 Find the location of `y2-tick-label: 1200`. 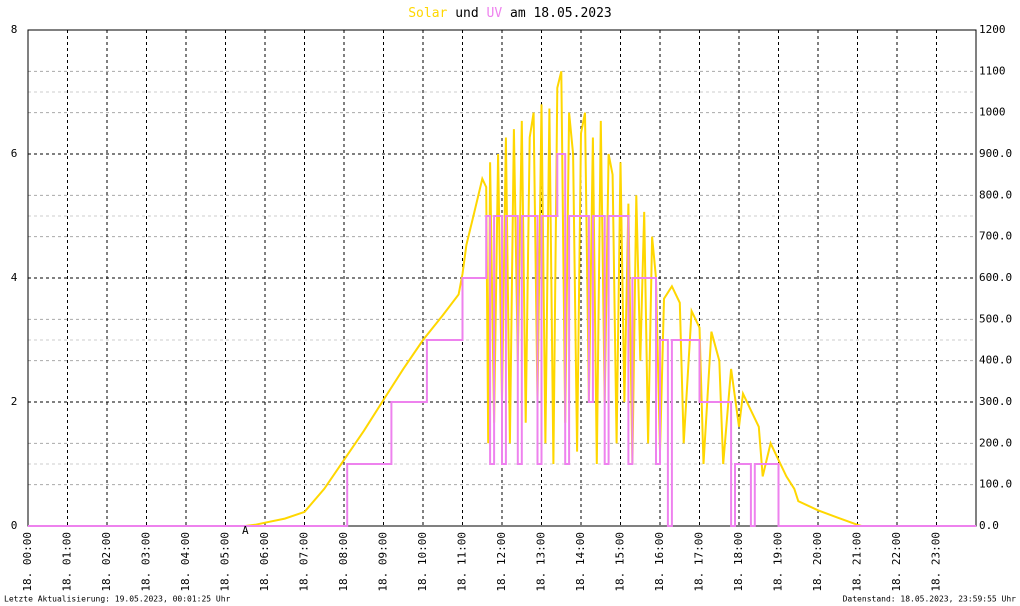

y2-tick-label: 1200 is located at coordinates (992, 29).